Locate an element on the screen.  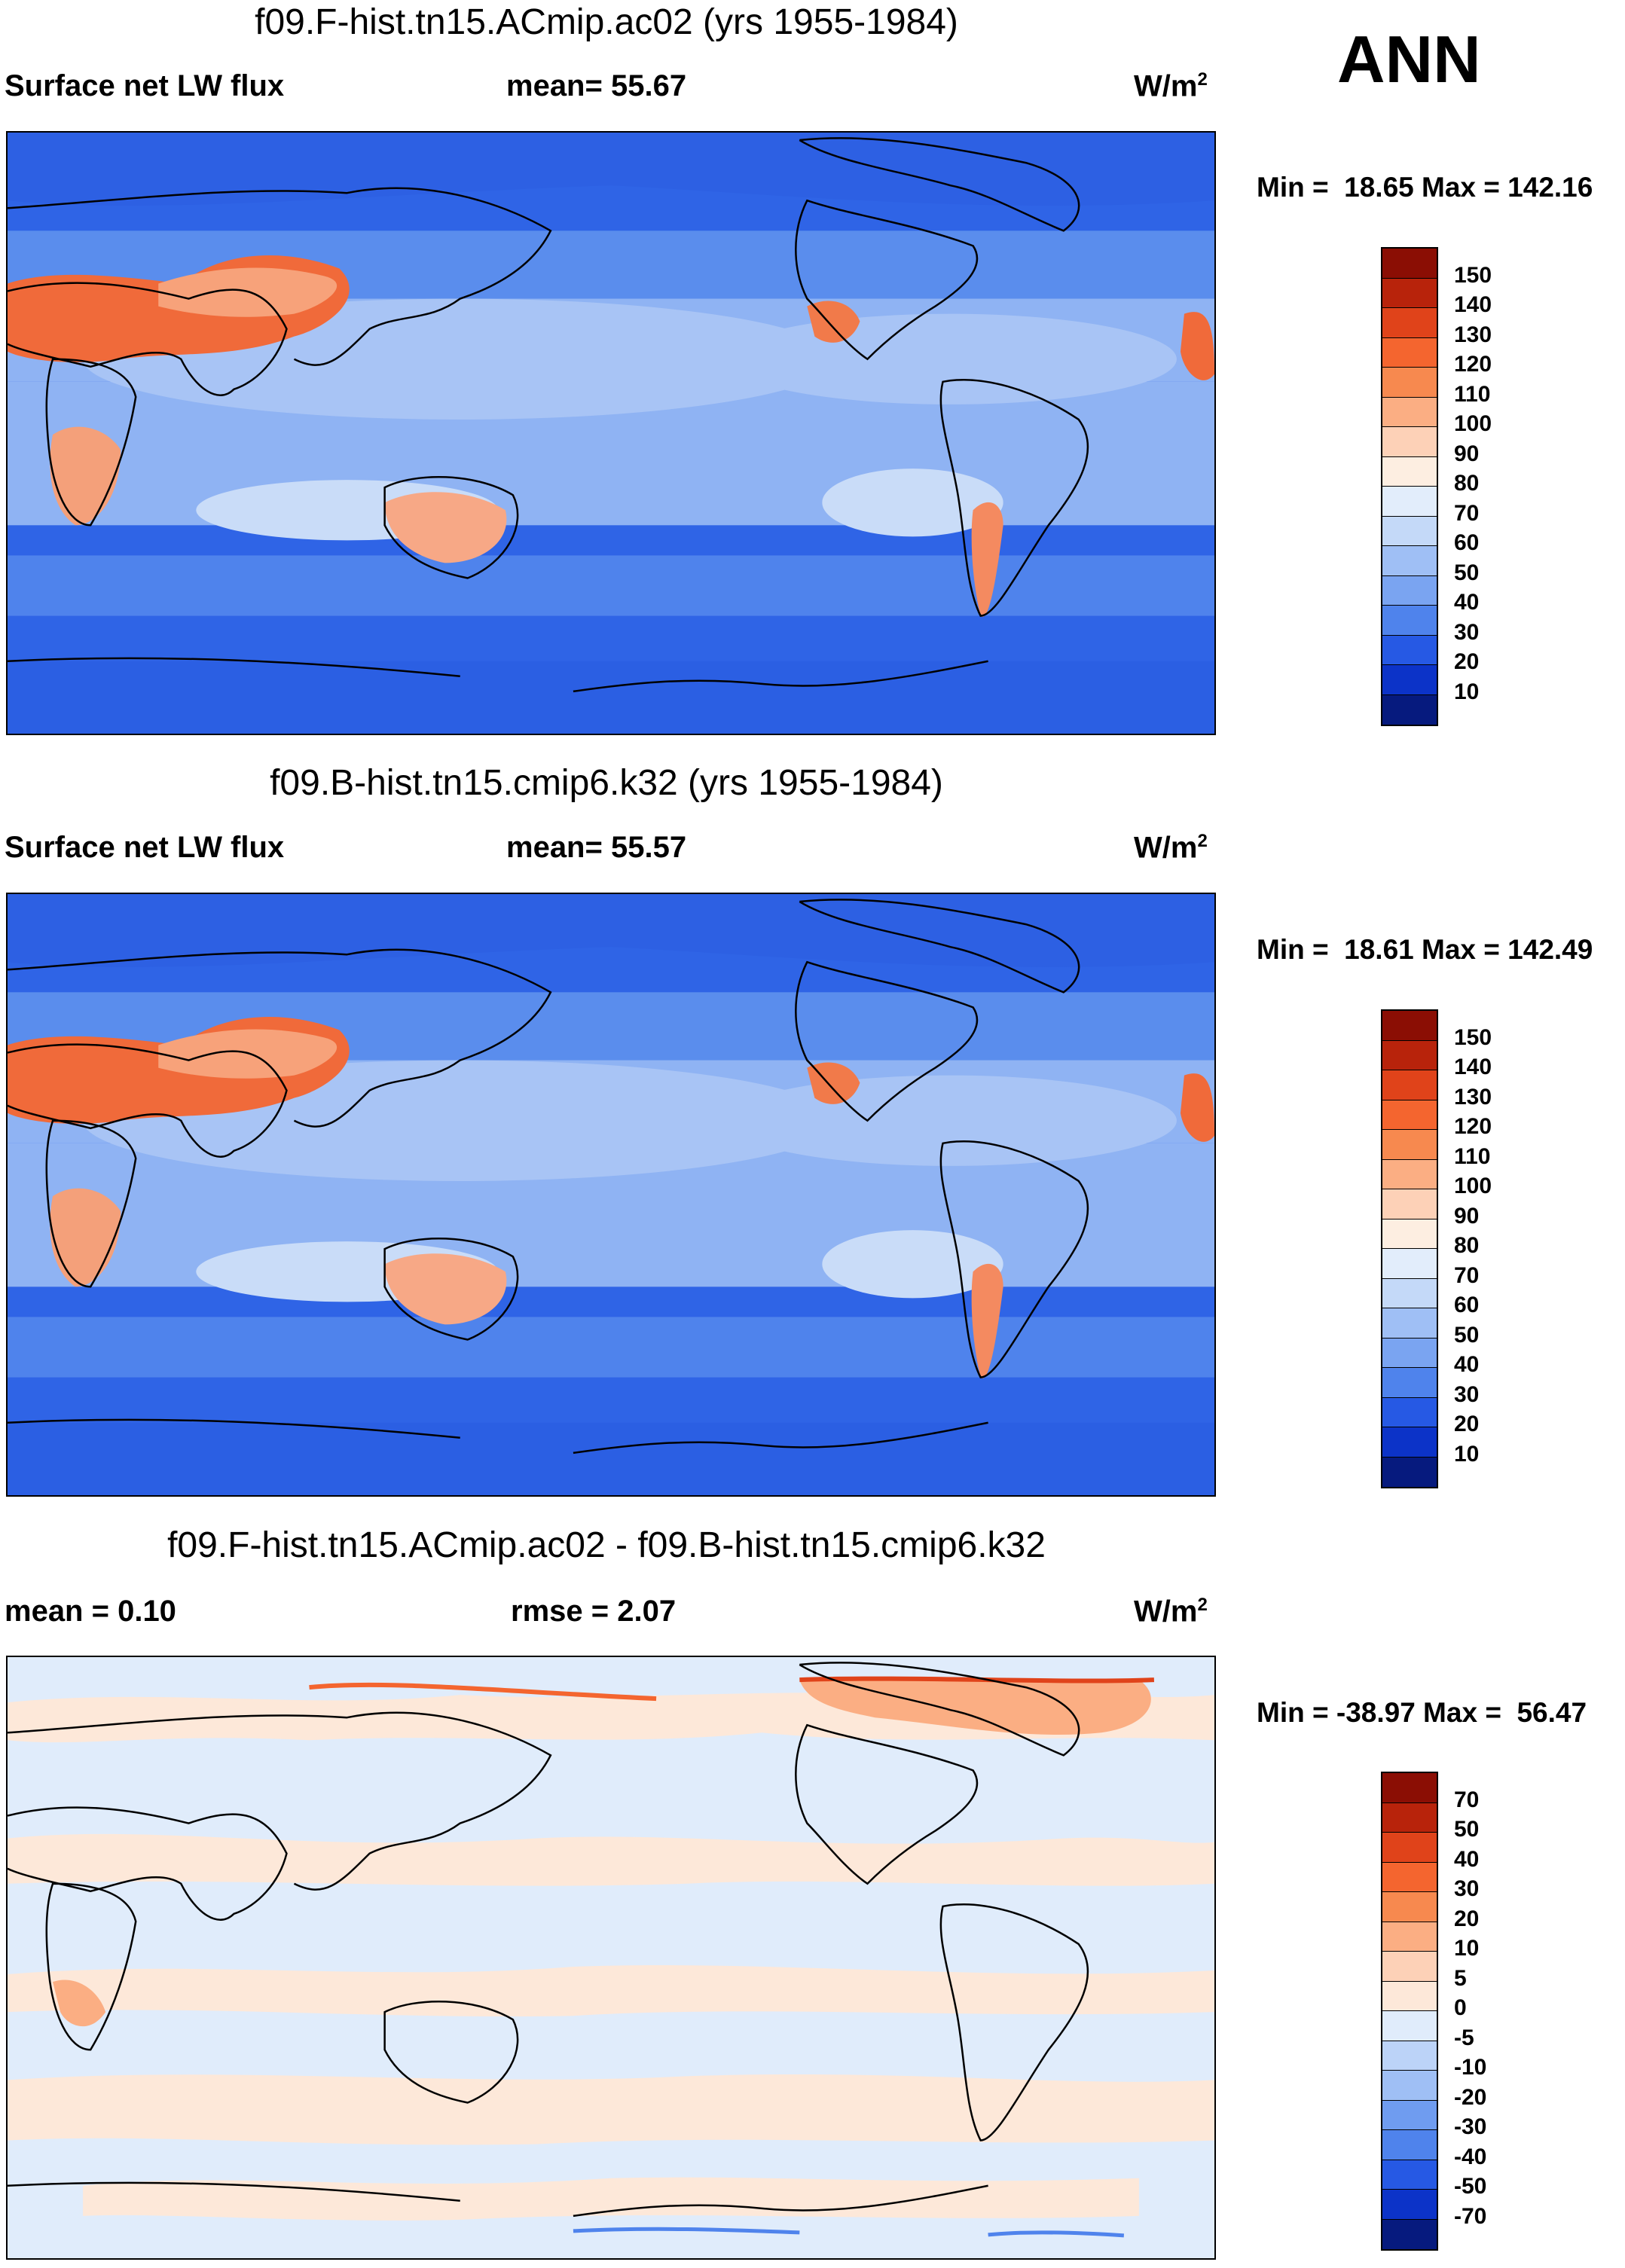
panel3-colorbar-tick-label: -50 is located at coordinates (1470, 2186).